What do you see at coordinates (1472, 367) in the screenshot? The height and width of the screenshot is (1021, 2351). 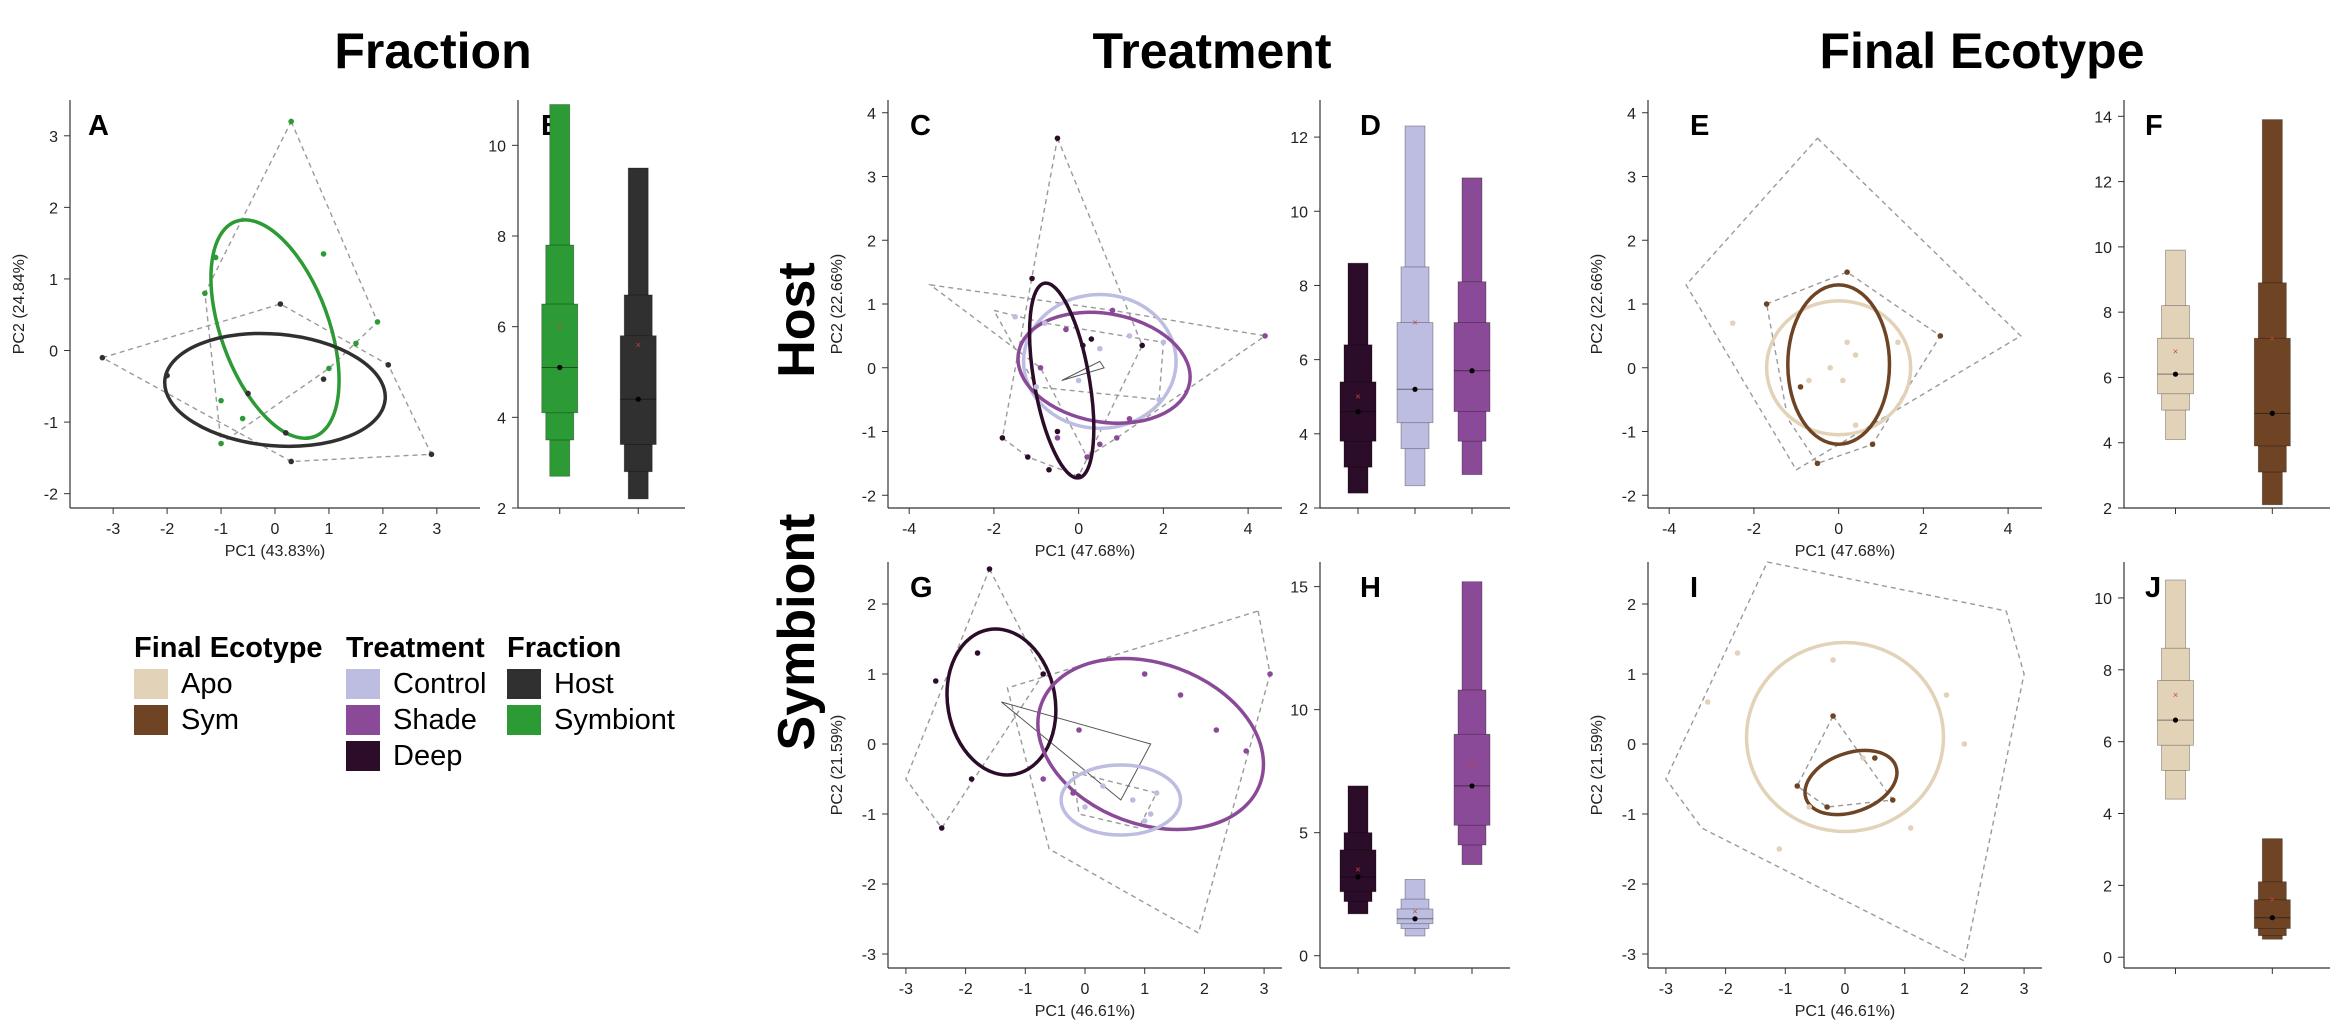 I see `box-level-shade` at bounding box center [1472, 367].